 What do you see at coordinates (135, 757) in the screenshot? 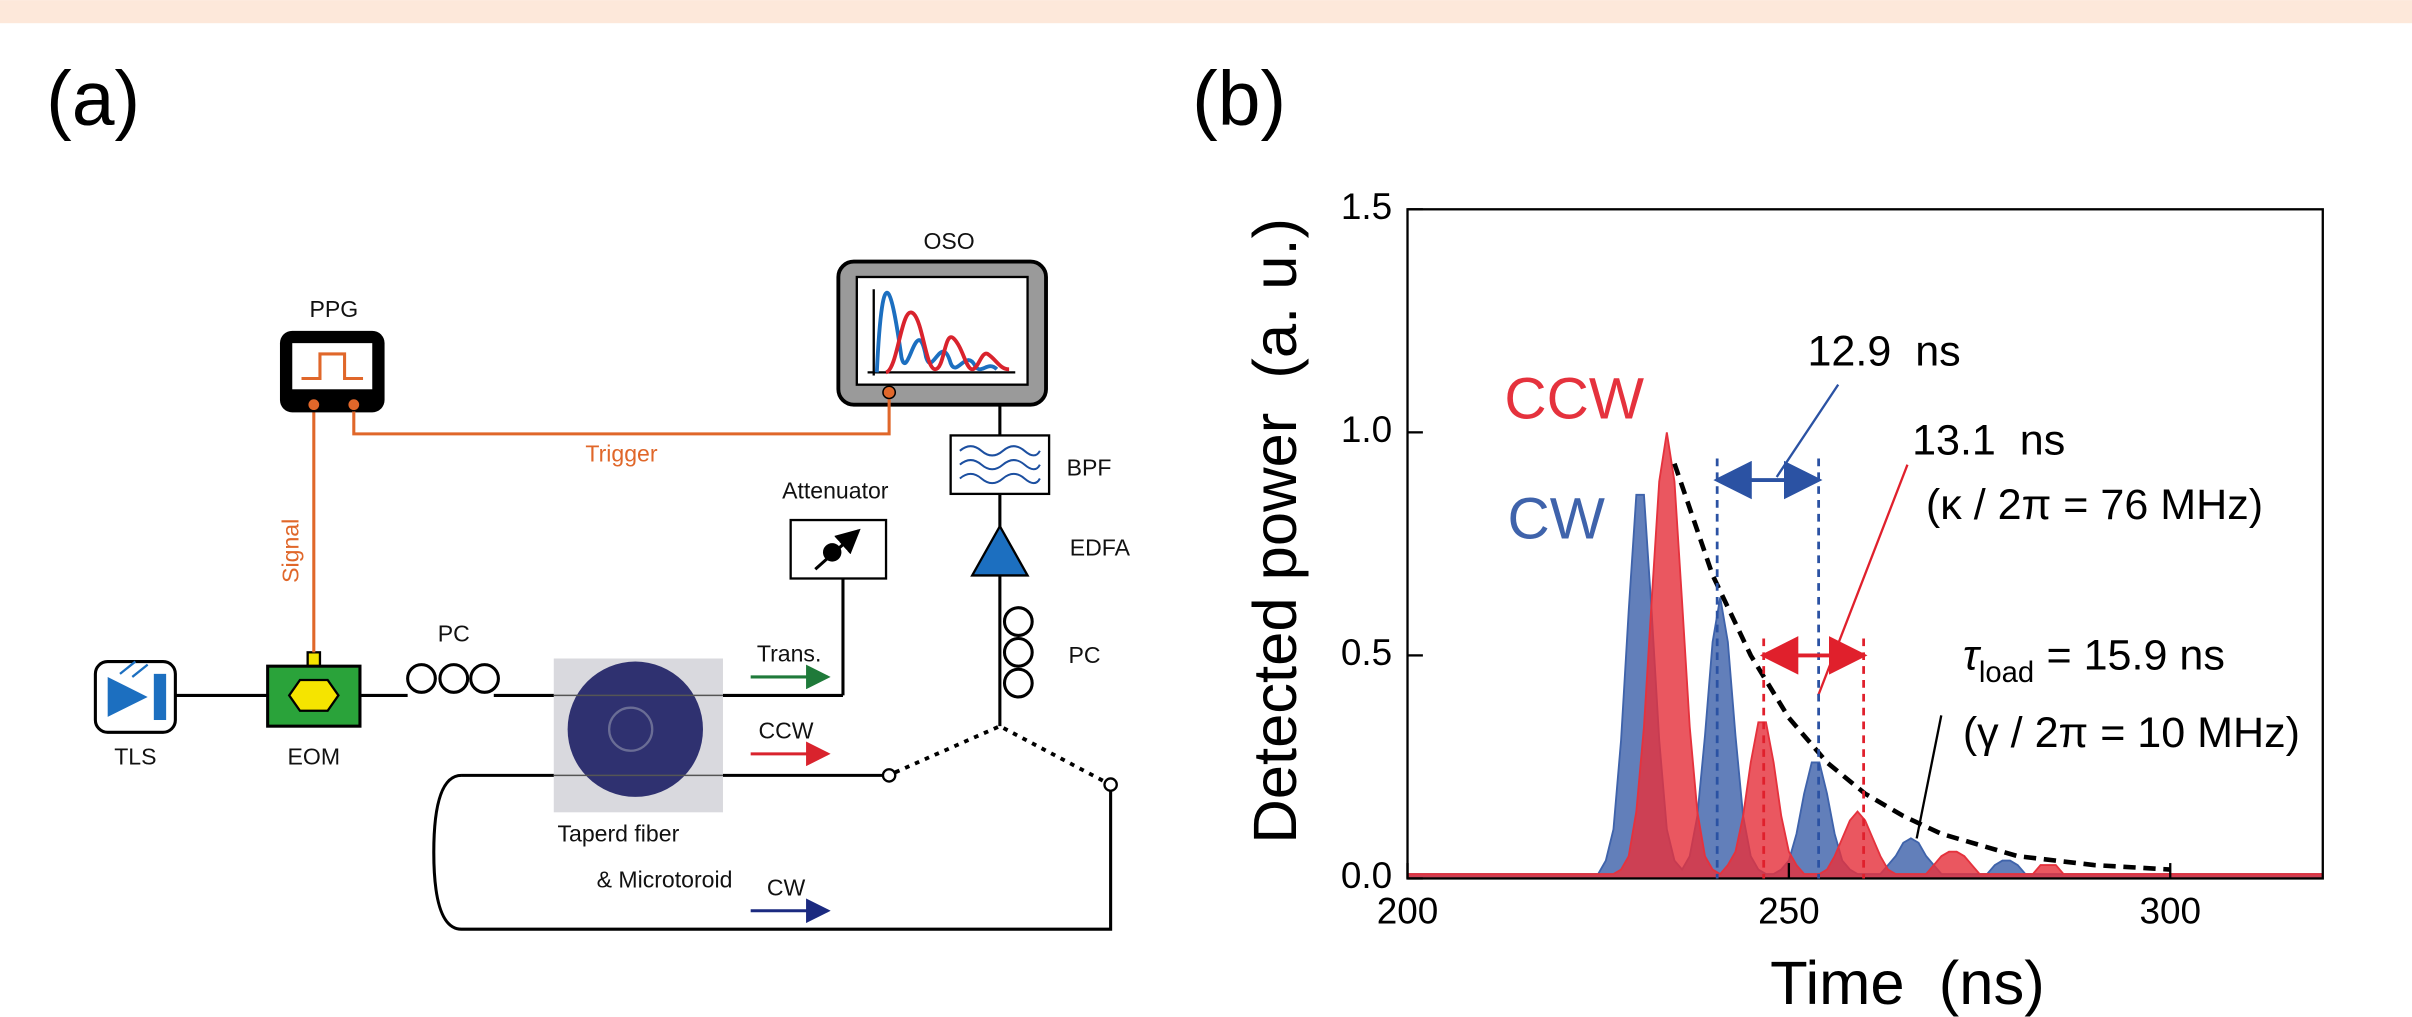
I see `label-tls: TLS` at bounding box center [135, 757].